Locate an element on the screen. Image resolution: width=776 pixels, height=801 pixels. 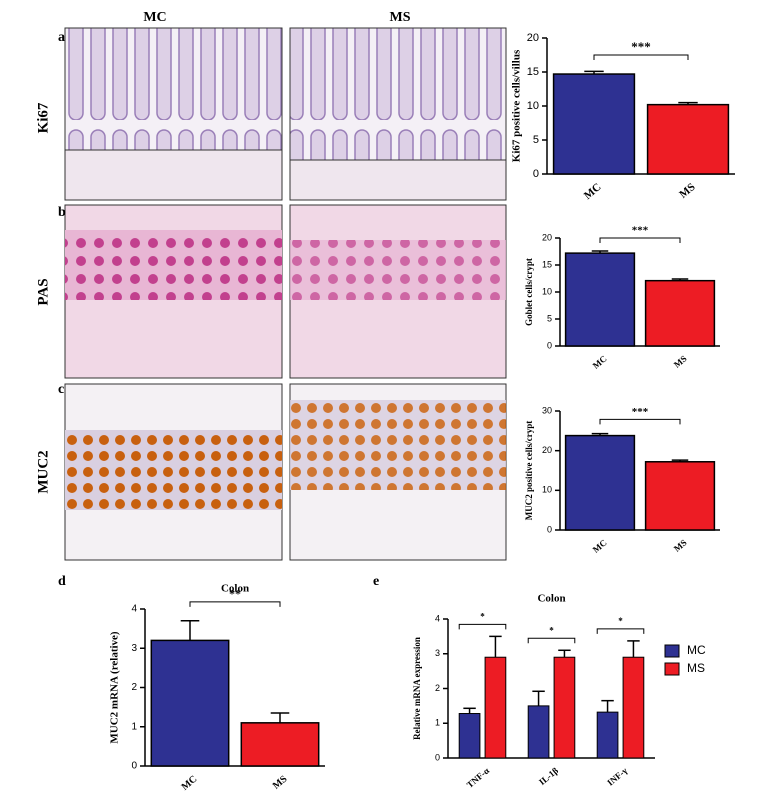
x-tick-label: TNF-α is located at coordinates (478, 777).